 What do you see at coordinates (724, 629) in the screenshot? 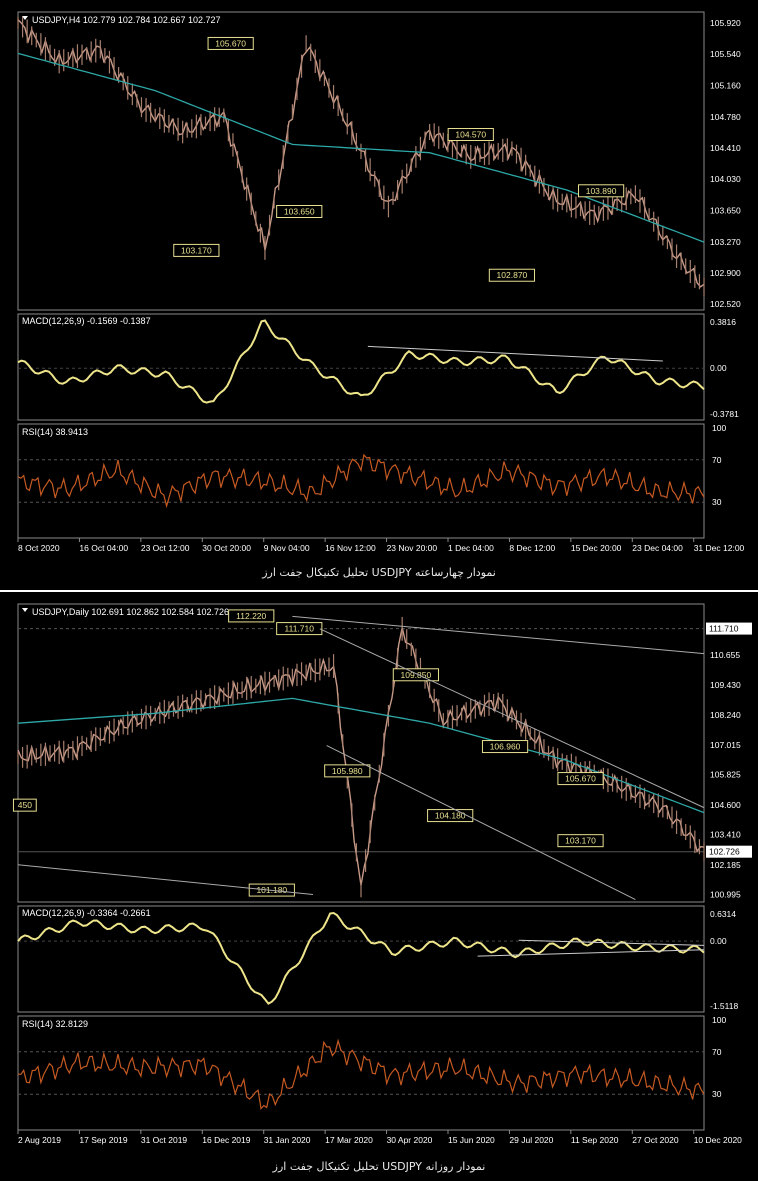
I see `price-tag: 111.710` at bounding box center [724, 629].